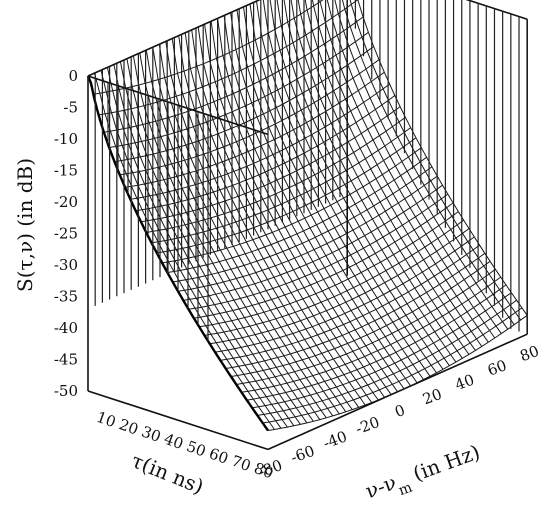  I want to click on tau-tick-label: 40, so click(174, 441).